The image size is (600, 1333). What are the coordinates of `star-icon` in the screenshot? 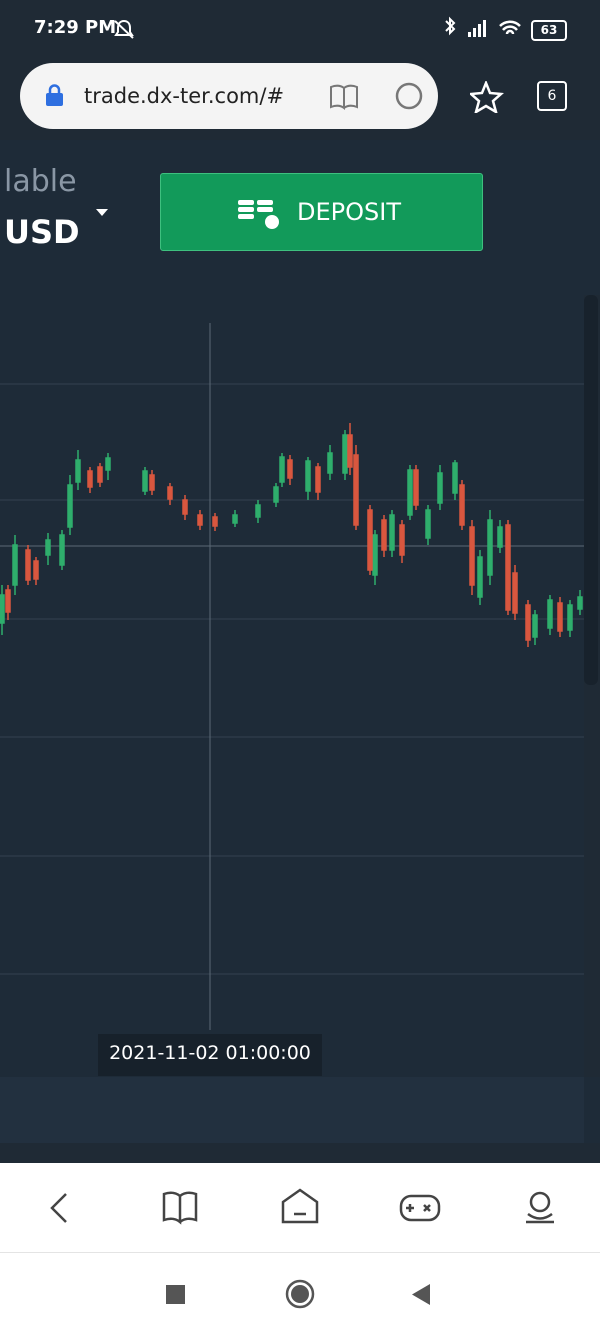 It's located at (487, 97).